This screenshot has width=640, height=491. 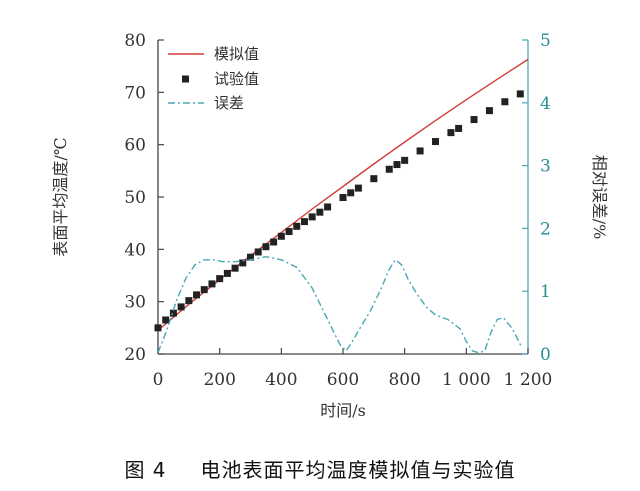 What do you see at coordinates (545, 104) in the screenshot?
I see `y2-tick-label: 4` at bounding box center [545, 104].